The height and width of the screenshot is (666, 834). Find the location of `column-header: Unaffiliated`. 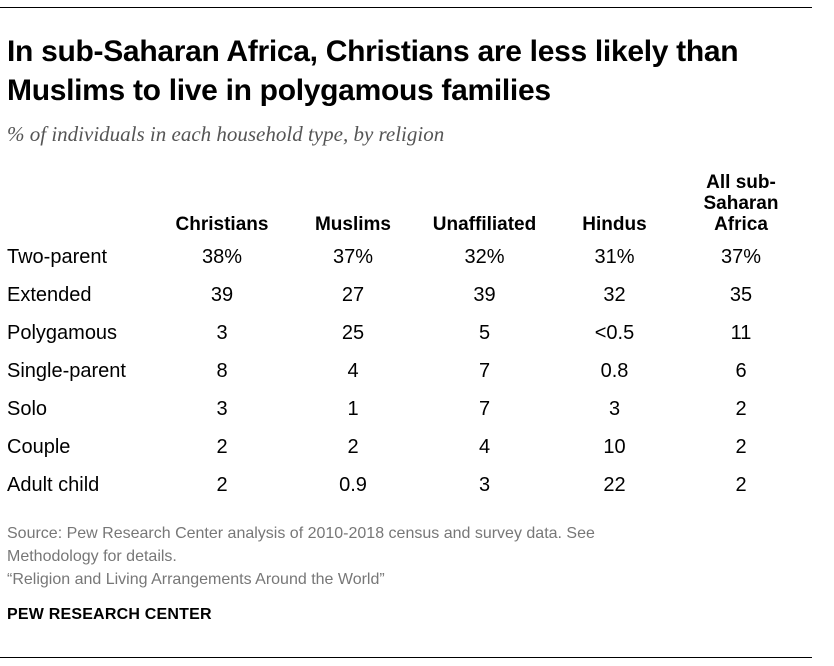

column-header: Unaffiliated is located at coordinates (484, 201).